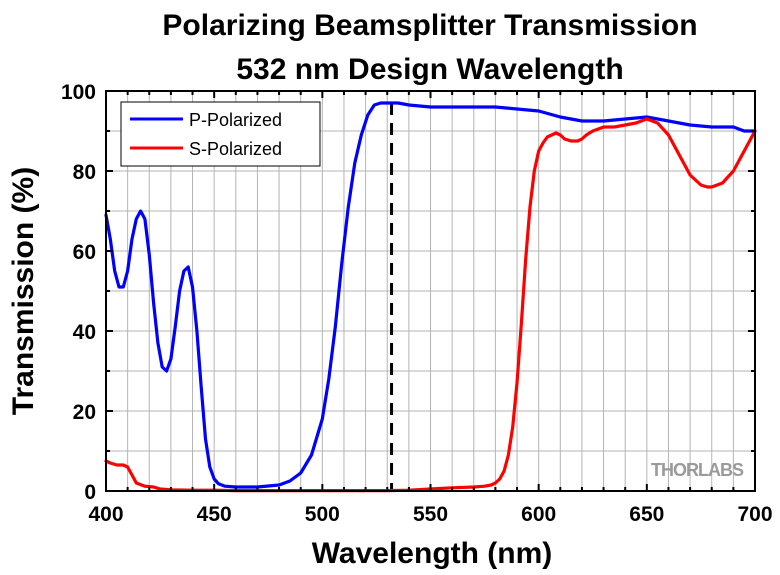  I want to click on chart-subtitle: 532 nm Design Wavelength, so click(429, 69).